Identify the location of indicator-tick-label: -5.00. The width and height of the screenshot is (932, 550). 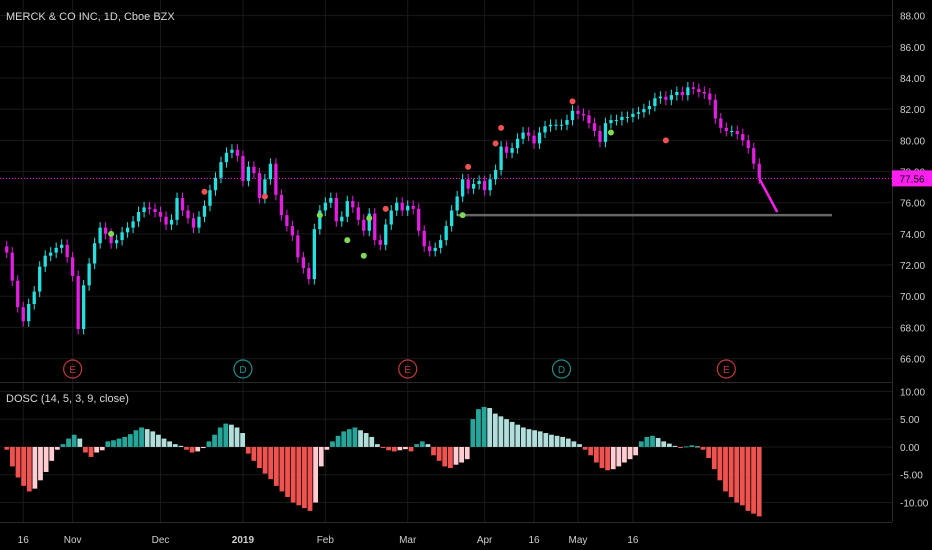
(911, 476).